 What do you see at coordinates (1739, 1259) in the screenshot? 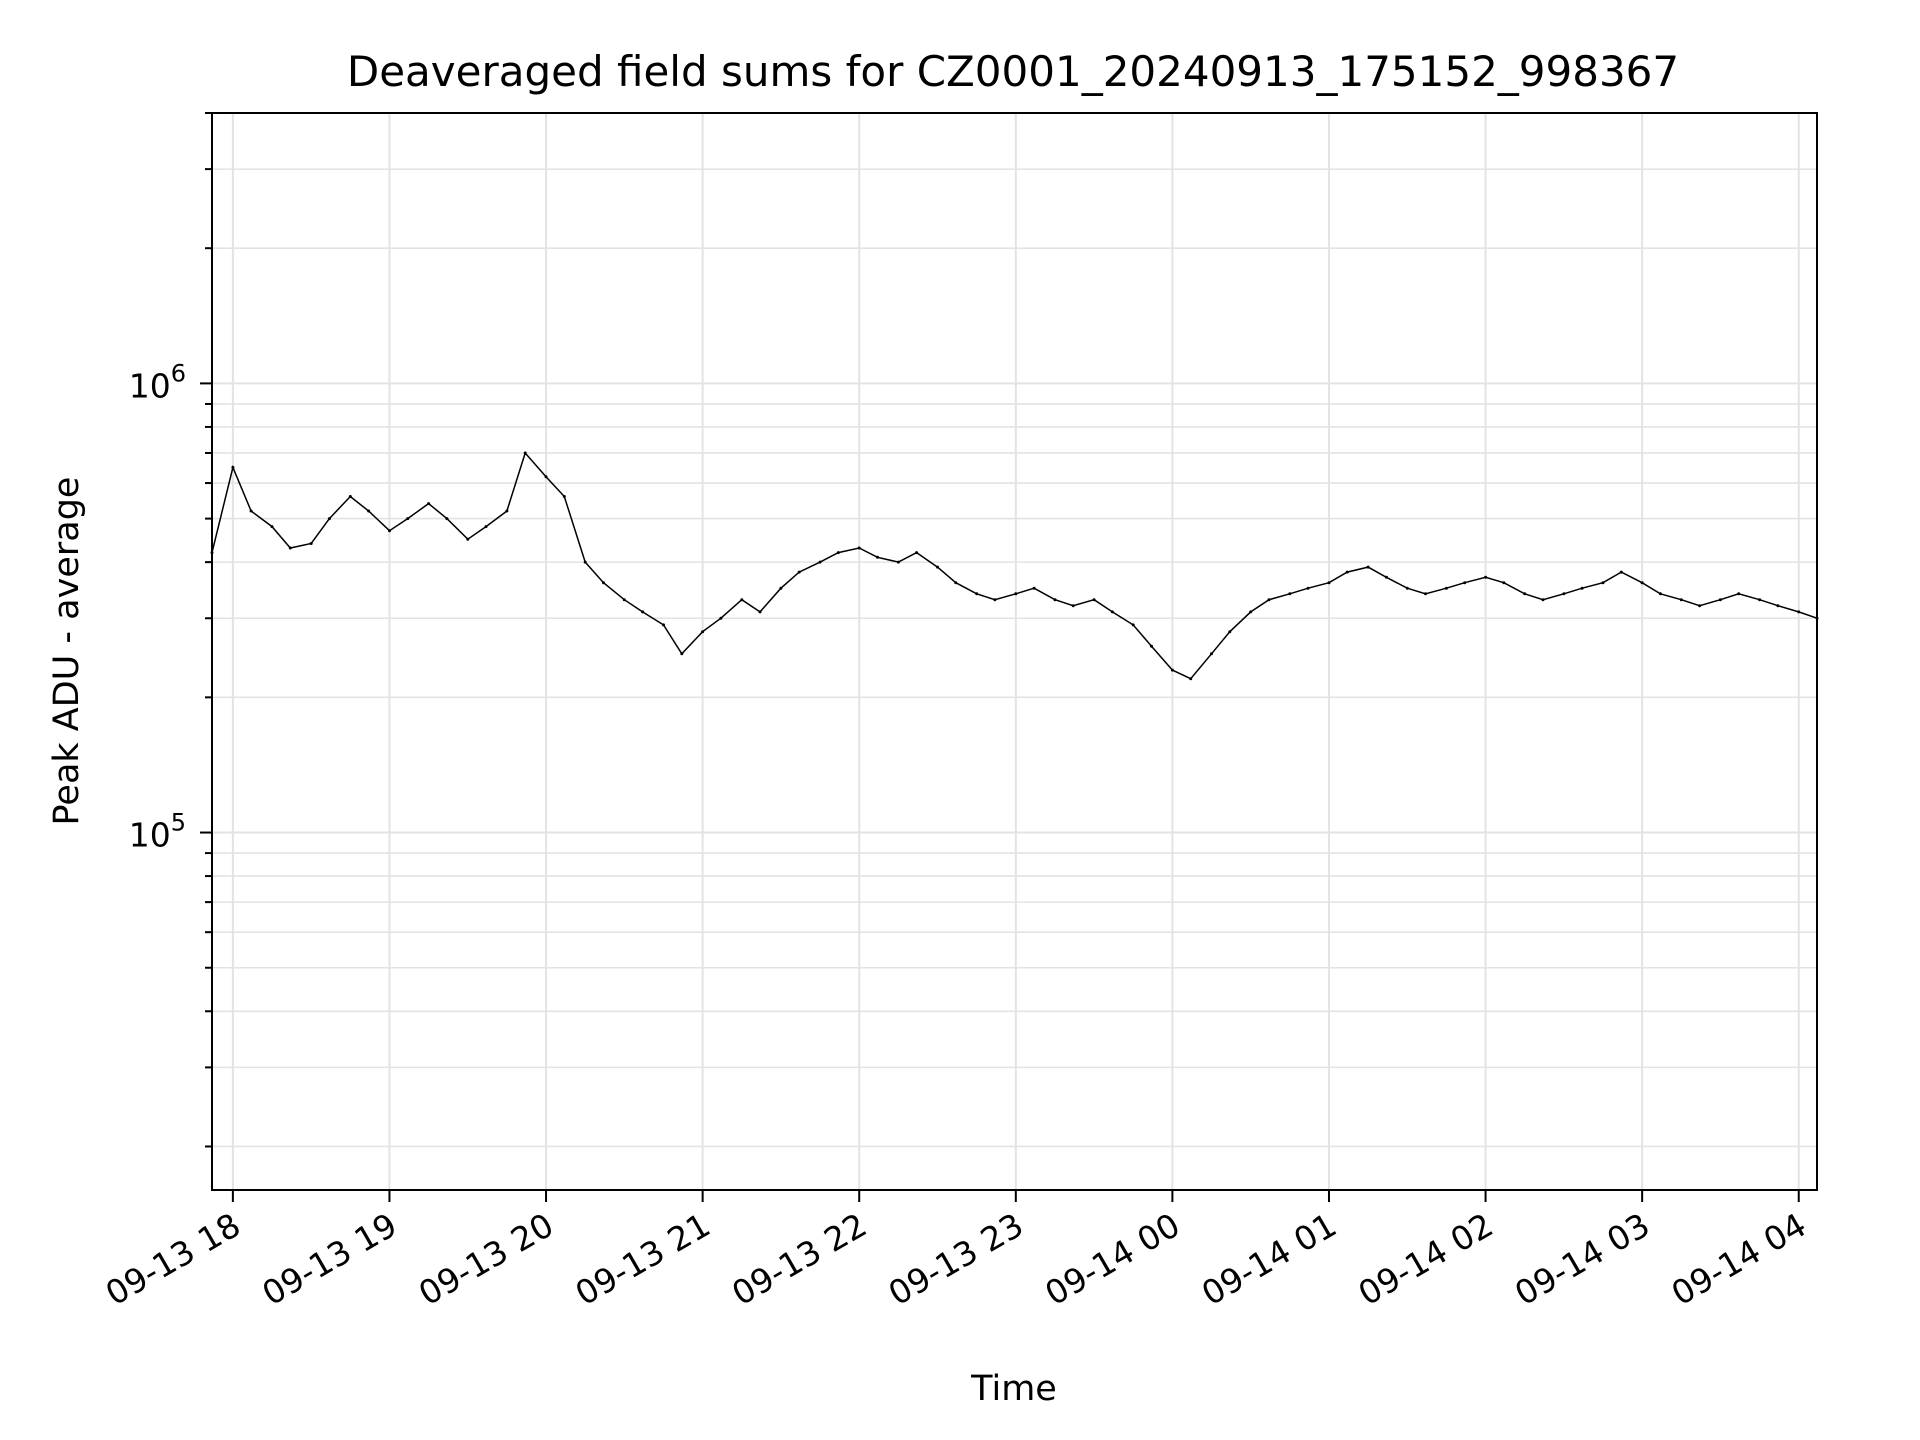
I see `x-tick-label: 09-14 04` at bounding box center [1739, 1259].